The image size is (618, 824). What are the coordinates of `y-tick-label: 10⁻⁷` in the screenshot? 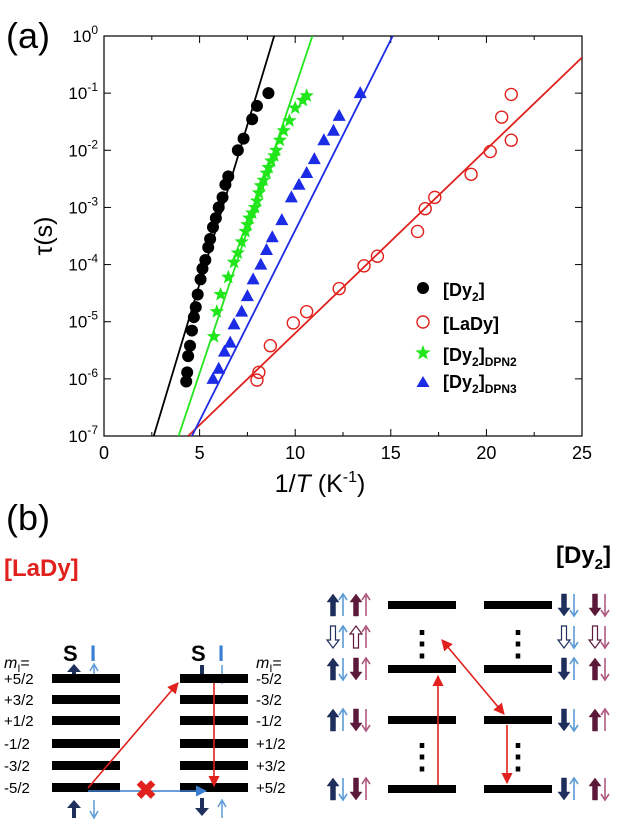 It's located at (83, 434).